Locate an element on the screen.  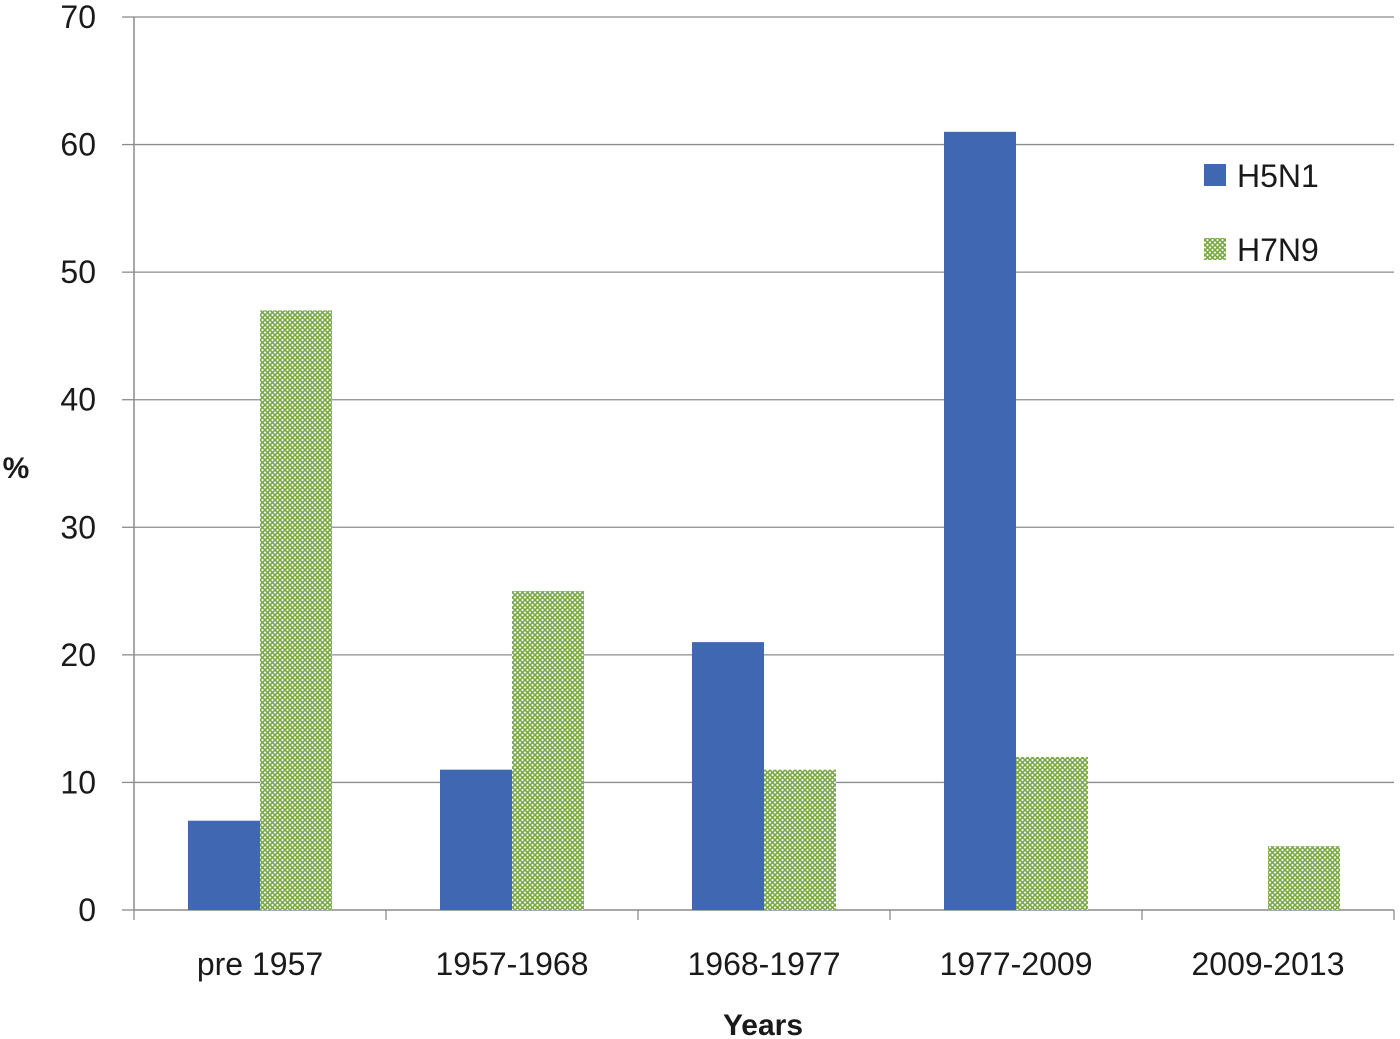
y-tick-label: 20 is located at coordinates (78, 655).